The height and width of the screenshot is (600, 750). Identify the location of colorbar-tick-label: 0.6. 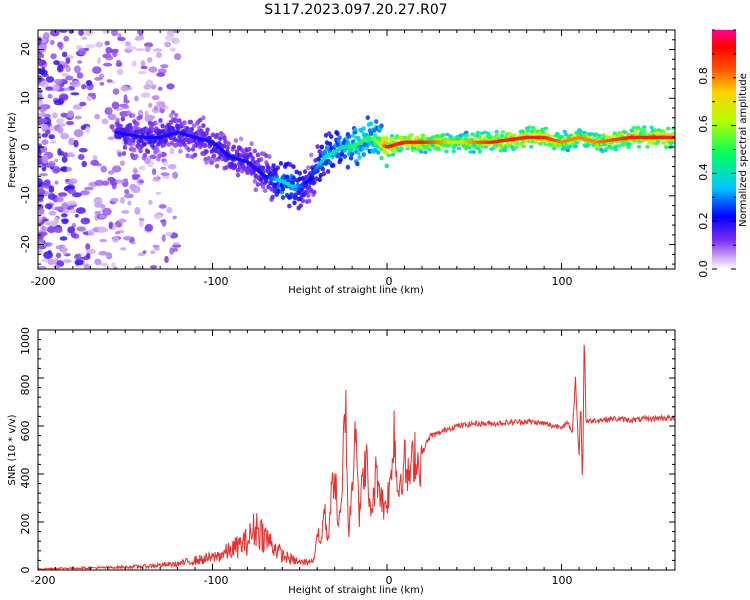
(703, 124).